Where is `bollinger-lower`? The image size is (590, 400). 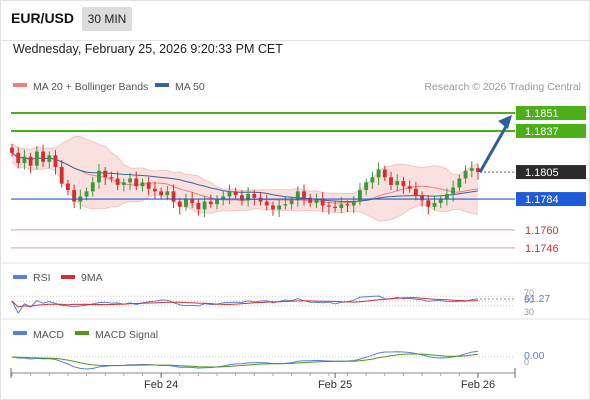 bollinger-lower is located at coordinates (245, 191).